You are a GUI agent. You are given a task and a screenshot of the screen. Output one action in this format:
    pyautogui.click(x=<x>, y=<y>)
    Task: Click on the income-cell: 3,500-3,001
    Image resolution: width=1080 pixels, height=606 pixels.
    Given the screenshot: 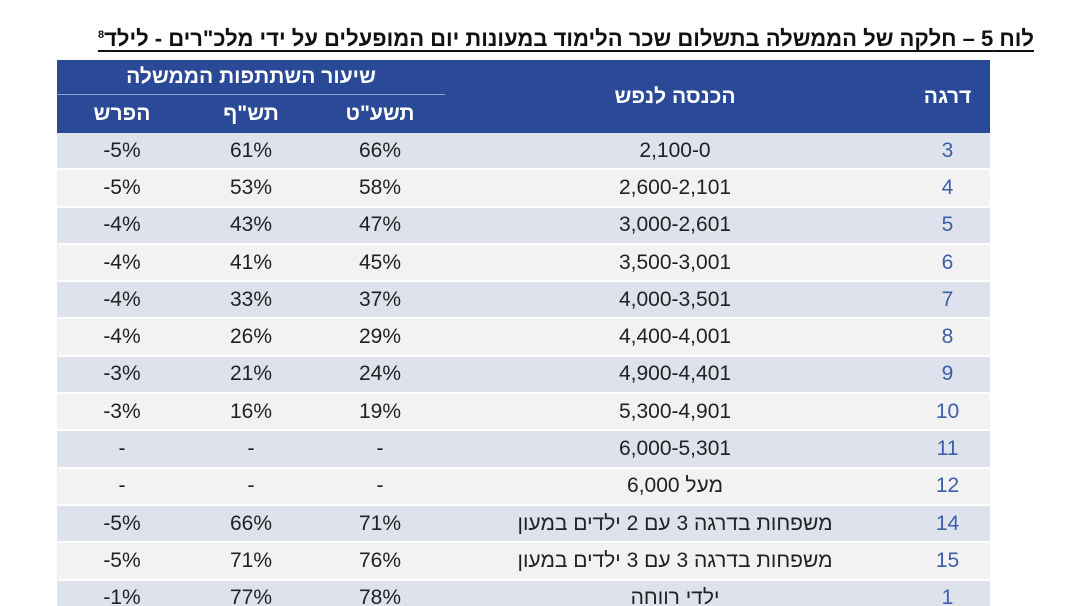 What is the action you would take?
    pyautogui.click(x=675, y=263)
    